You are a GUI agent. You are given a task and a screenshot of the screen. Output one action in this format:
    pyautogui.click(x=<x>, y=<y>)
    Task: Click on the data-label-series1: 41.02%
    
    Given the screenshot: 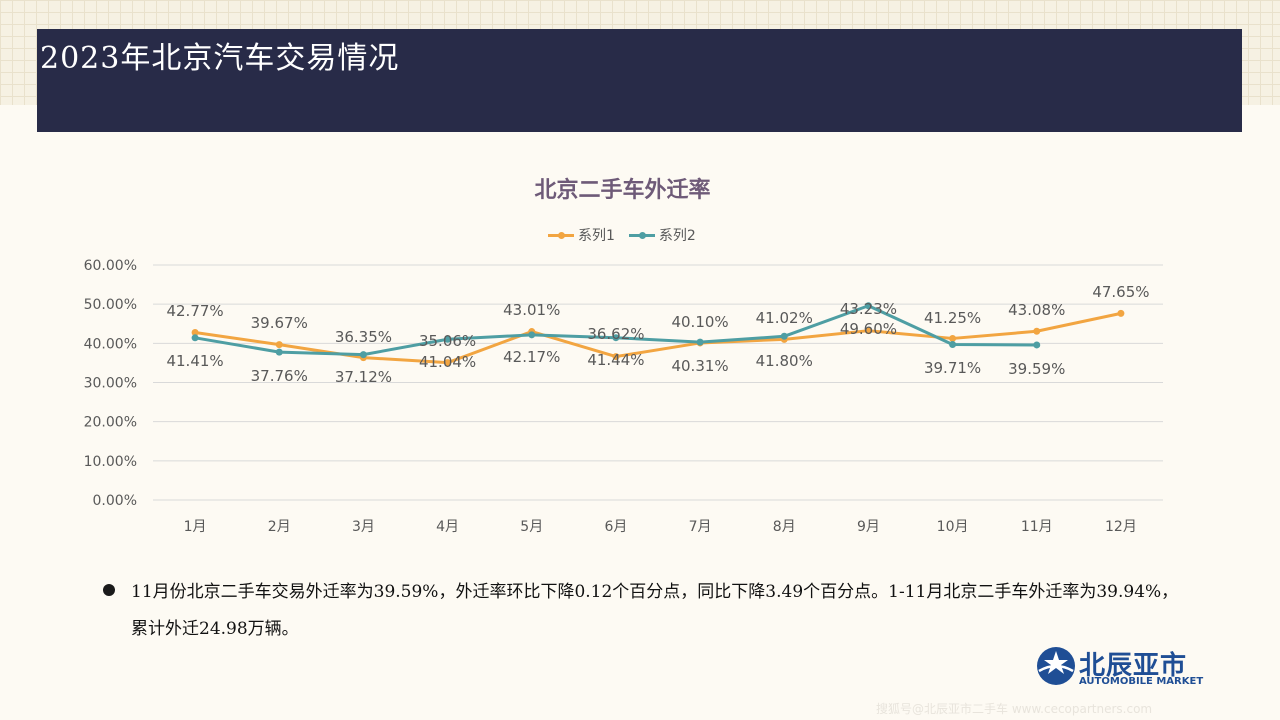 What is the action you would take?
    pyautogui.click(x=784, y=318)
    